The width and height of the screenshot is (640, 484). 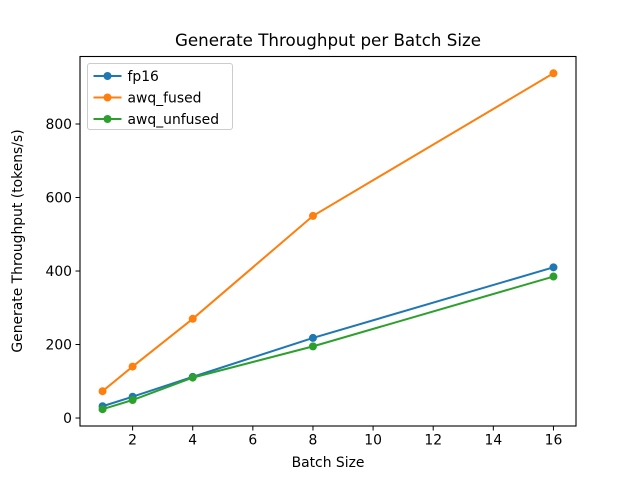 I want to click on legend-label-fp16: fp16, so click(x=143, y=77).